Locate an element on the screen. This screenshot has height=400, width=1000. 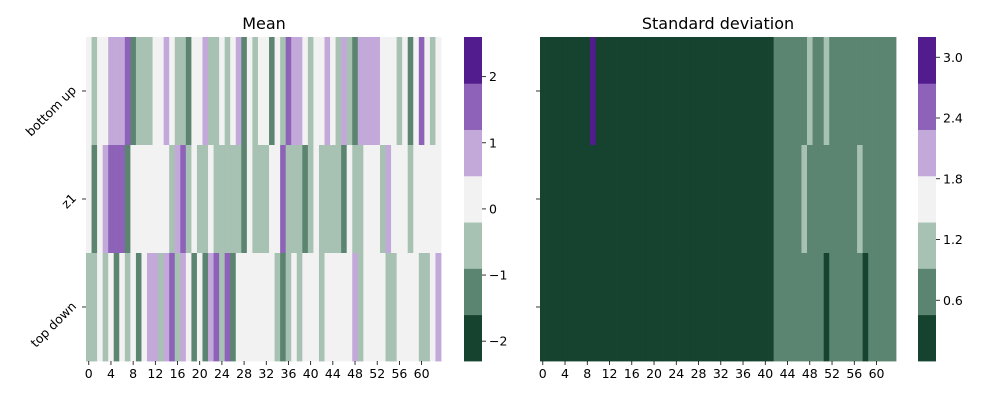
mean-colorbar: −2 −1 0 1 2 is located at coordinates (485, 199).